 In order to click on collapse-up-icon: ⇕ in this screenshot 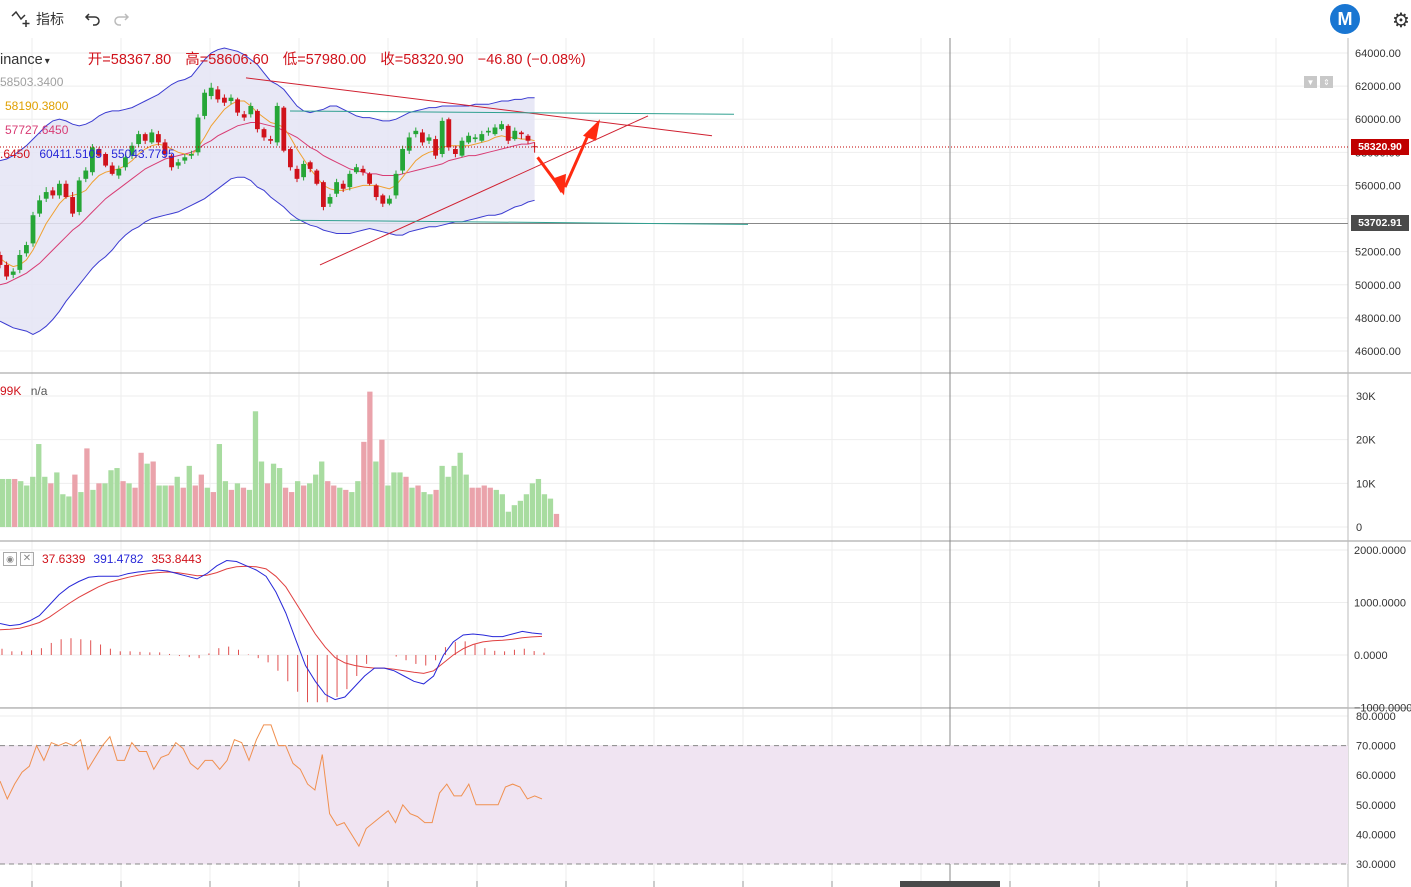, I will do `click(1326, 82)`.